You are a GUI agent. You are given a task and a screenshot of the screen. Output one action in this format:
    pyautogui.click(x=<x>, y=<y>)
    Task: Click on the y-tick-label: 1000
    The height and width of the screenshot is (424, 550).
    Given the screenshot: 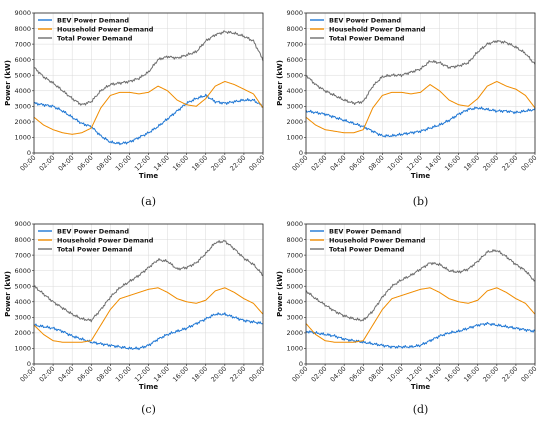 What is the action you would take?
    pyautogui.click(x=294, y=138)
    